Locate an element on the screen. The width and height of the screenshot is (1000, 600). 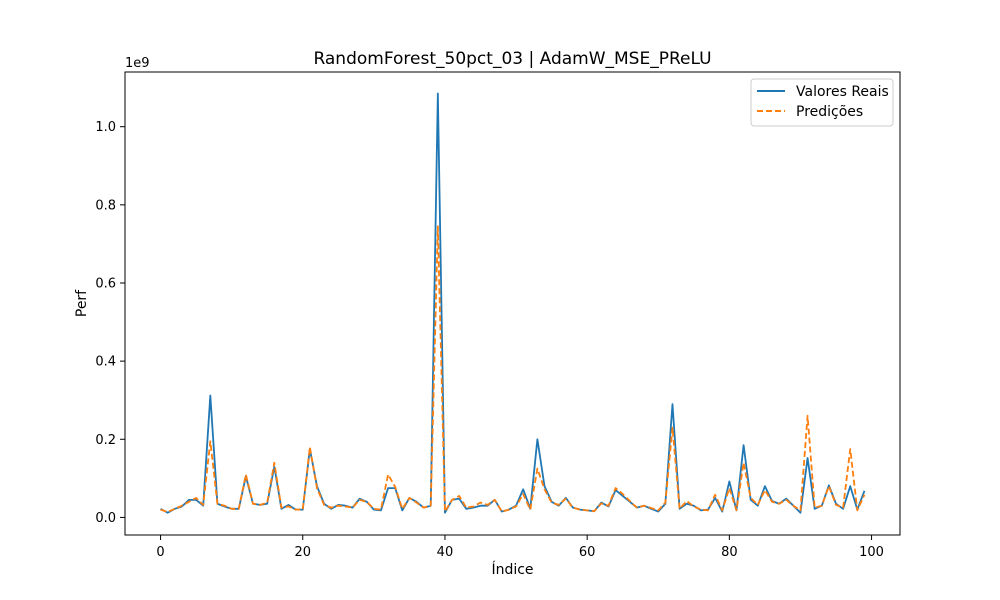
legend-label-pred: Predições is located at coordinates (829, 112).